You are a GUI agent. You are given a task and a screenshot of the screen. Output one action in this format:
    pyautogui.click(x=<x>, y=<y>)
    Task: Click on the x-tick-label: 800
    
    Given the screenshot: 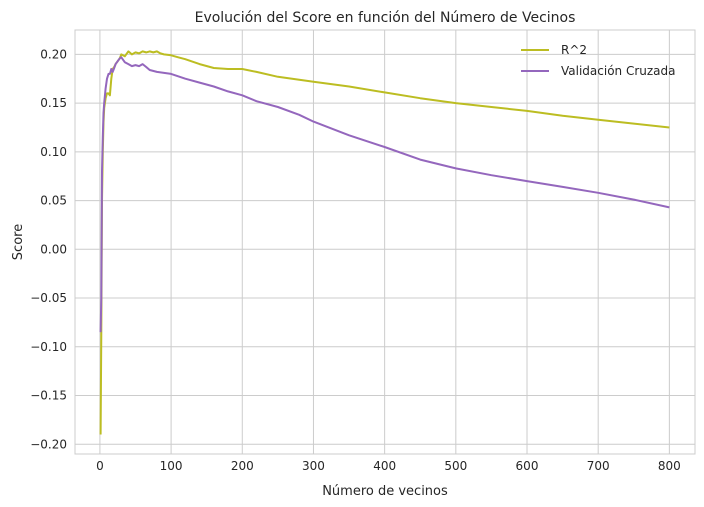 What is the action you would take?
    pyautogui.click(x=669, y=466)
    